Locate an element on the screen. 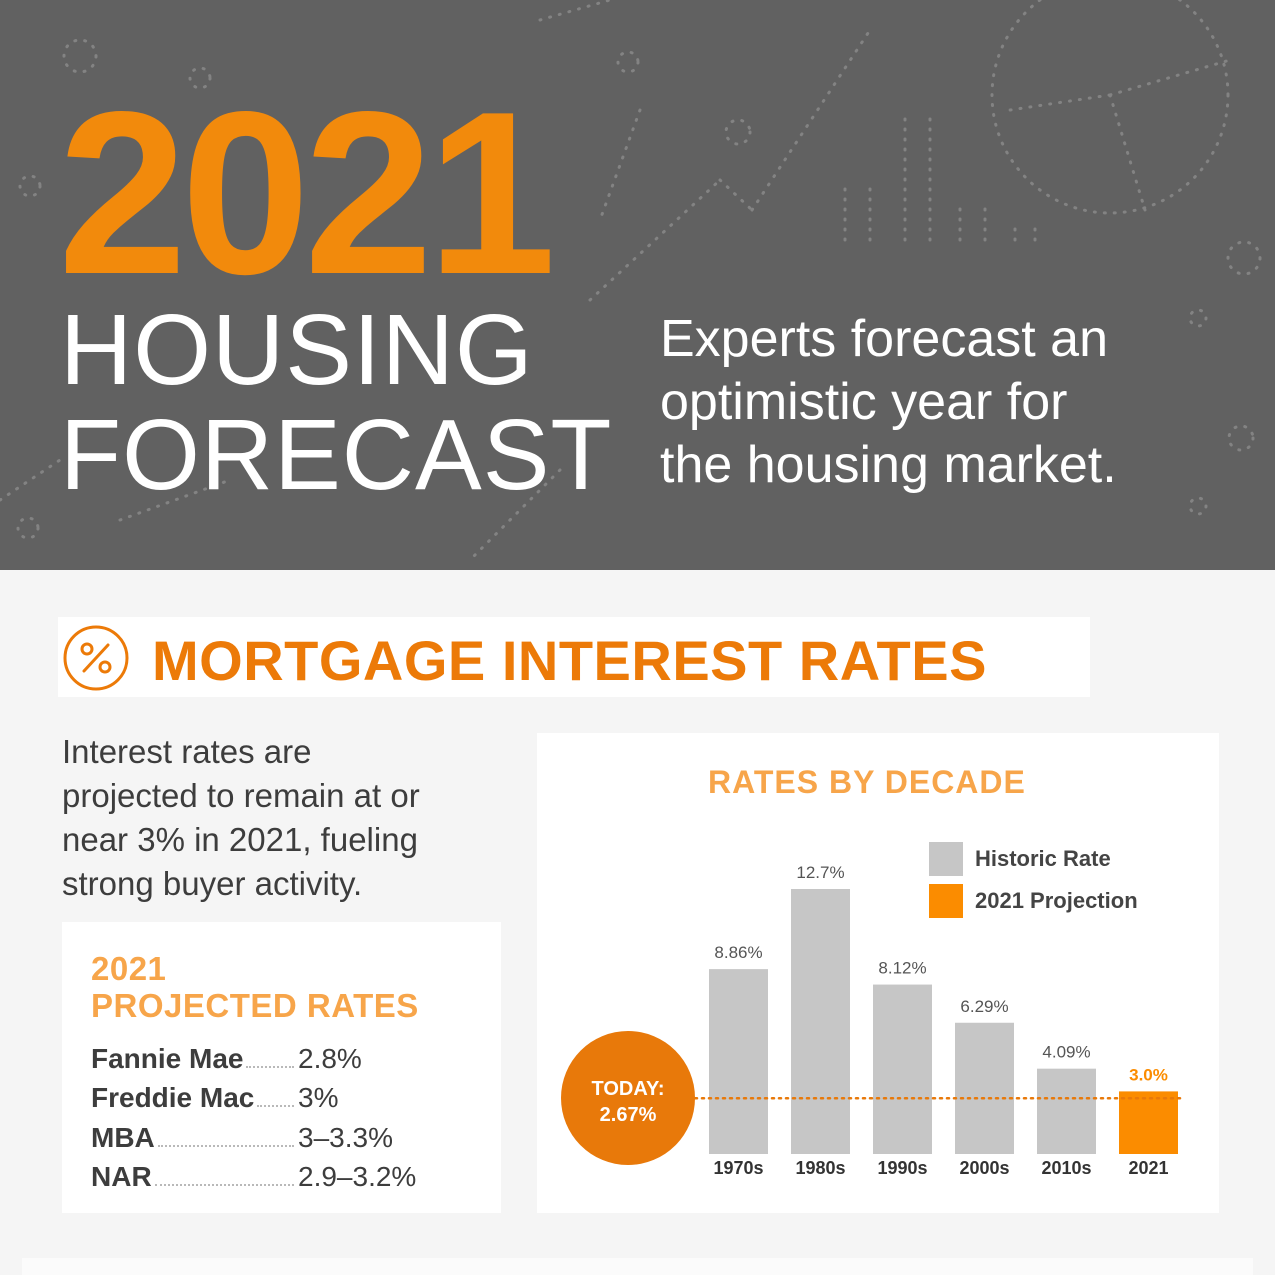  intro-line: strong buyer activity. is located at coordinates (212, 883).